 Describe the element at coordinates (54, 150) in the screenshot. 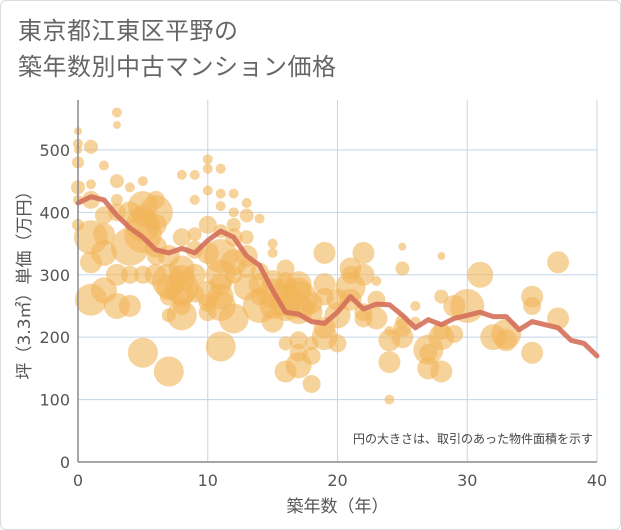

I see `y-tick-label: 500` at that location.